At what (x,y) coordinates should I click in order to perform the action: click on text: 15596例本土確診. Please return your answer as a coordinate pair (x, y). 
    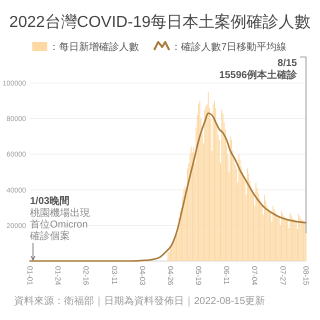
    Looking at the image, I should click on (258, 75).